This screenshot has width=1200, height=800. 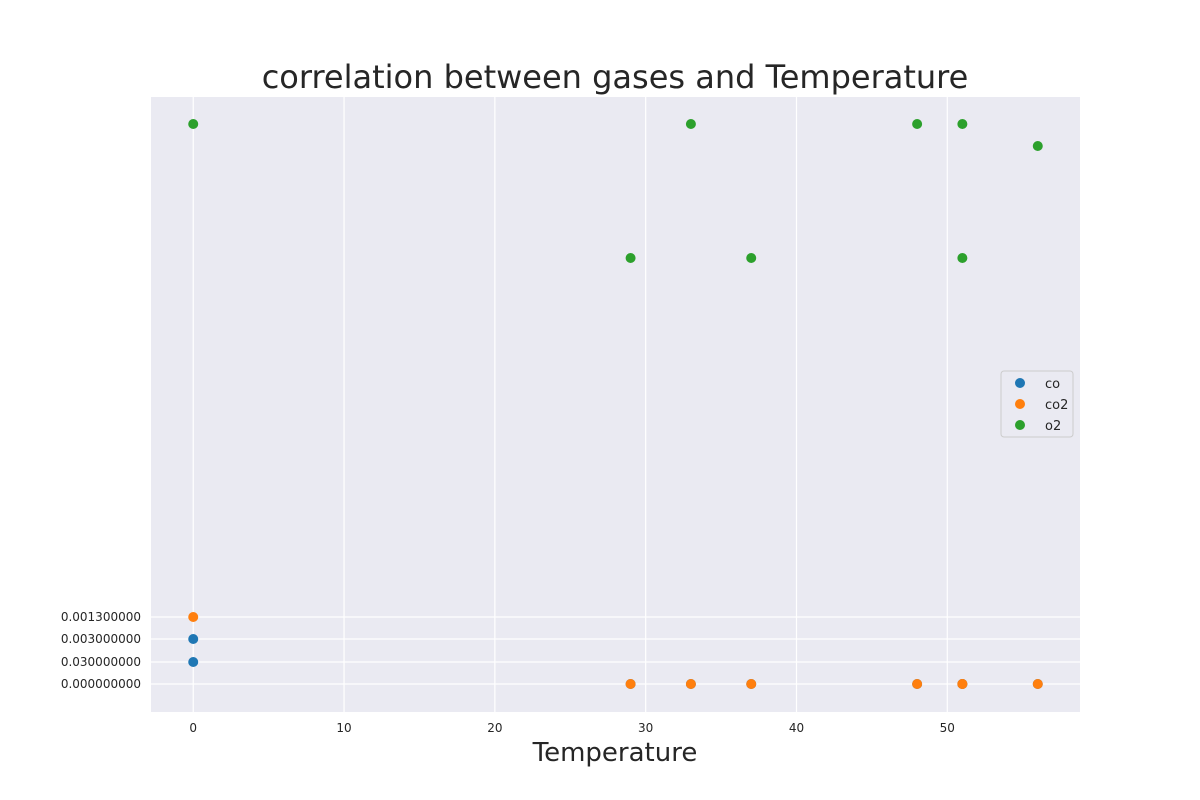 I want to click on y-tick-label: 0.000000000, so click(x=101, y=684).